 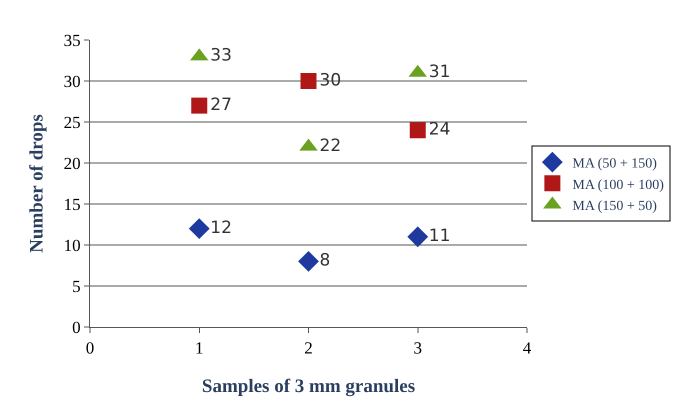 What do you see at coordinates (221, 228) in the screenshot?
I see `data-label: 12` at bounding box center [221, 228].